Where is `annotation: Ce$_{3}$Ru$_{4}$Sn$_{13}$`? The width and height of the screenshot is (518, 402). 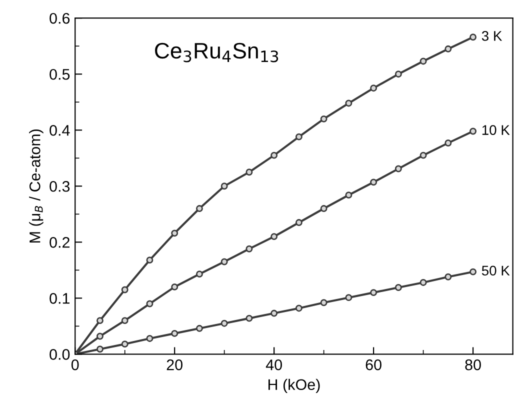
annotation: Ce$_{3}$Ru$_{4}$Sn$_{13}$ is located at coordinates (216, 52).